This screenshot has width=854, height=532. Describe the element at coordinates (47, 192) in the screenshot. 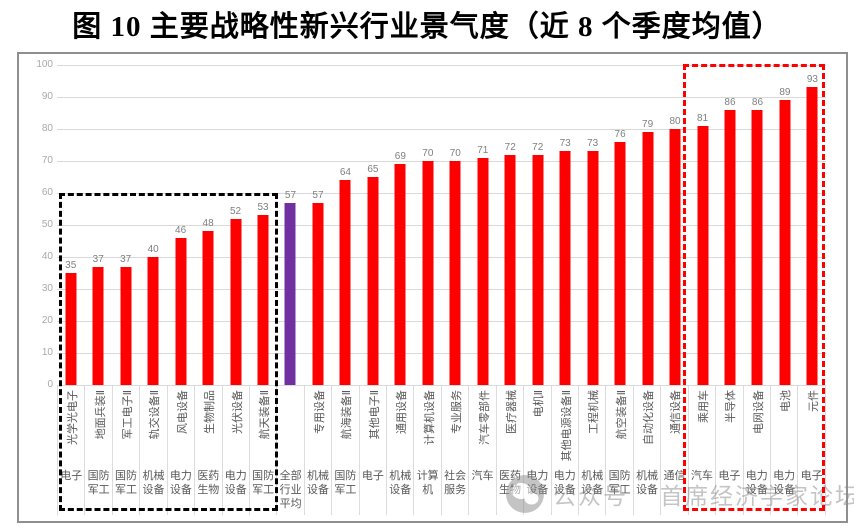

I see `y-tick-label: 60` at that location.